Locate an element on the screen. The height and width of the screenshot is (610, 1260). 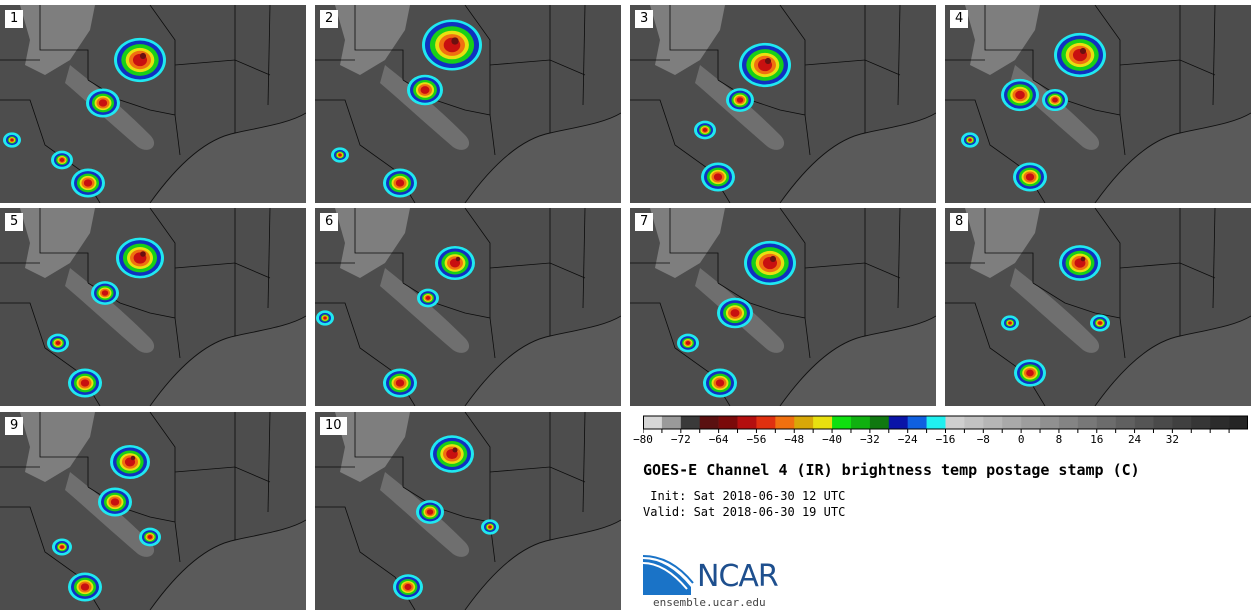
colorbar-tick-label: −72 is located at coordinates (680, 439).